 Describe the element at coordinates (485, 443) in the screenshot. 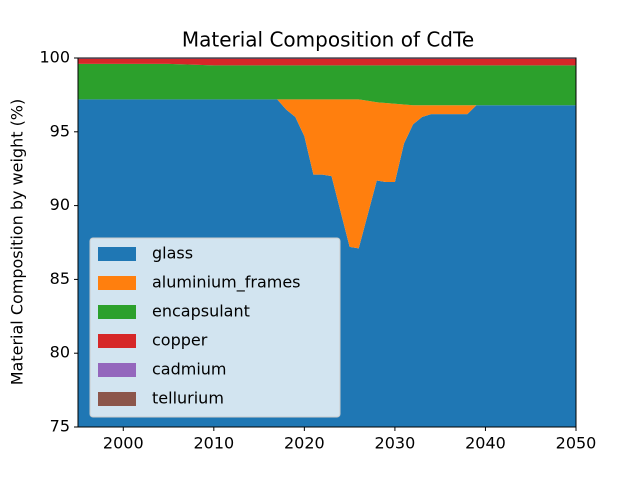

I see `x-tick-label: 2040` at that location.